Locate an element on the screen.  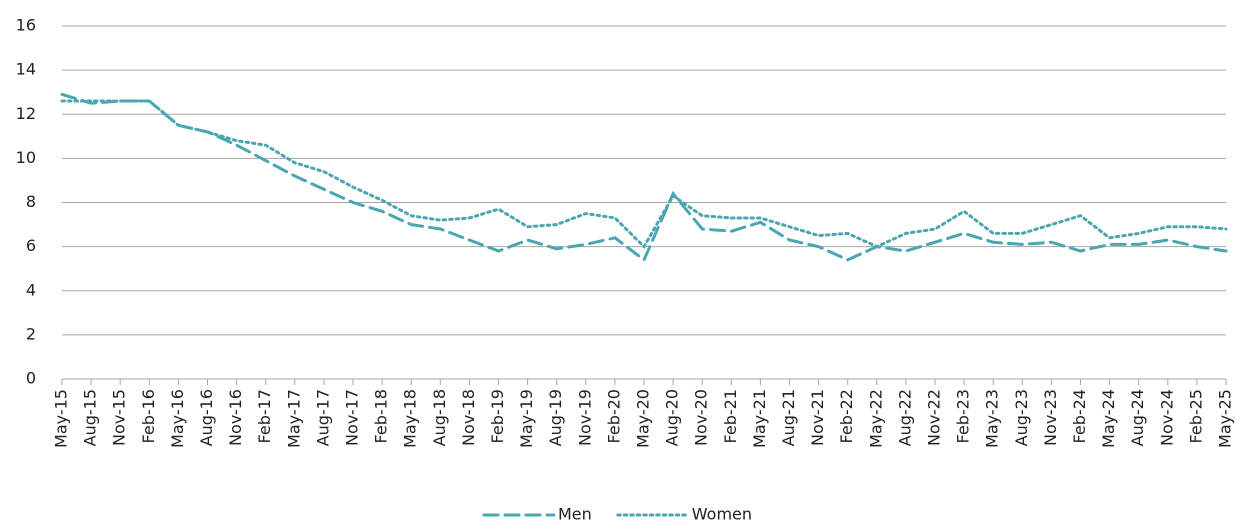
x-tick-label: May-25 is located at coordinates (1225, 418).